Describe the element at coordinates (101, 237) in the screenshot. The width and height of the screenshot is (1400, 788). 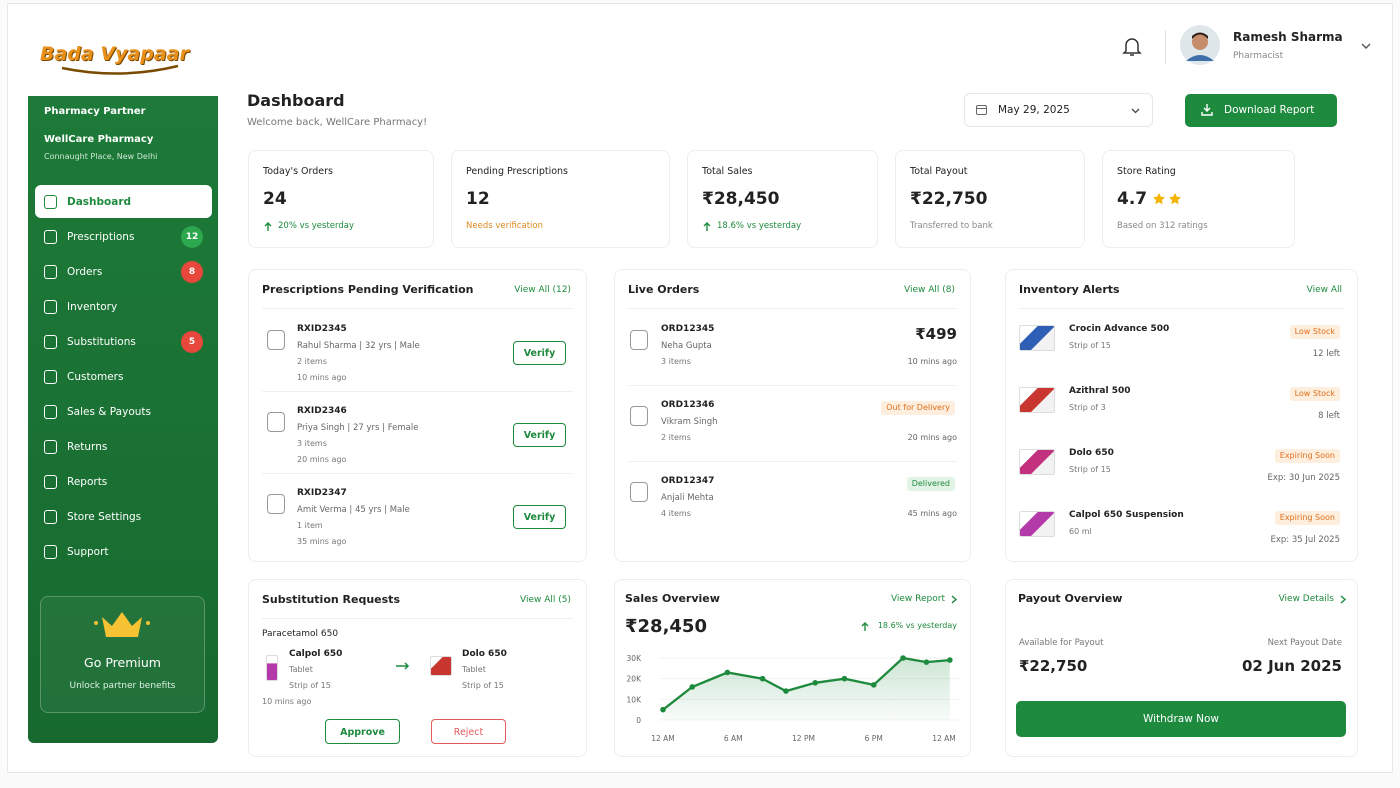
I see `menu-item: Prescriptions` at that location.